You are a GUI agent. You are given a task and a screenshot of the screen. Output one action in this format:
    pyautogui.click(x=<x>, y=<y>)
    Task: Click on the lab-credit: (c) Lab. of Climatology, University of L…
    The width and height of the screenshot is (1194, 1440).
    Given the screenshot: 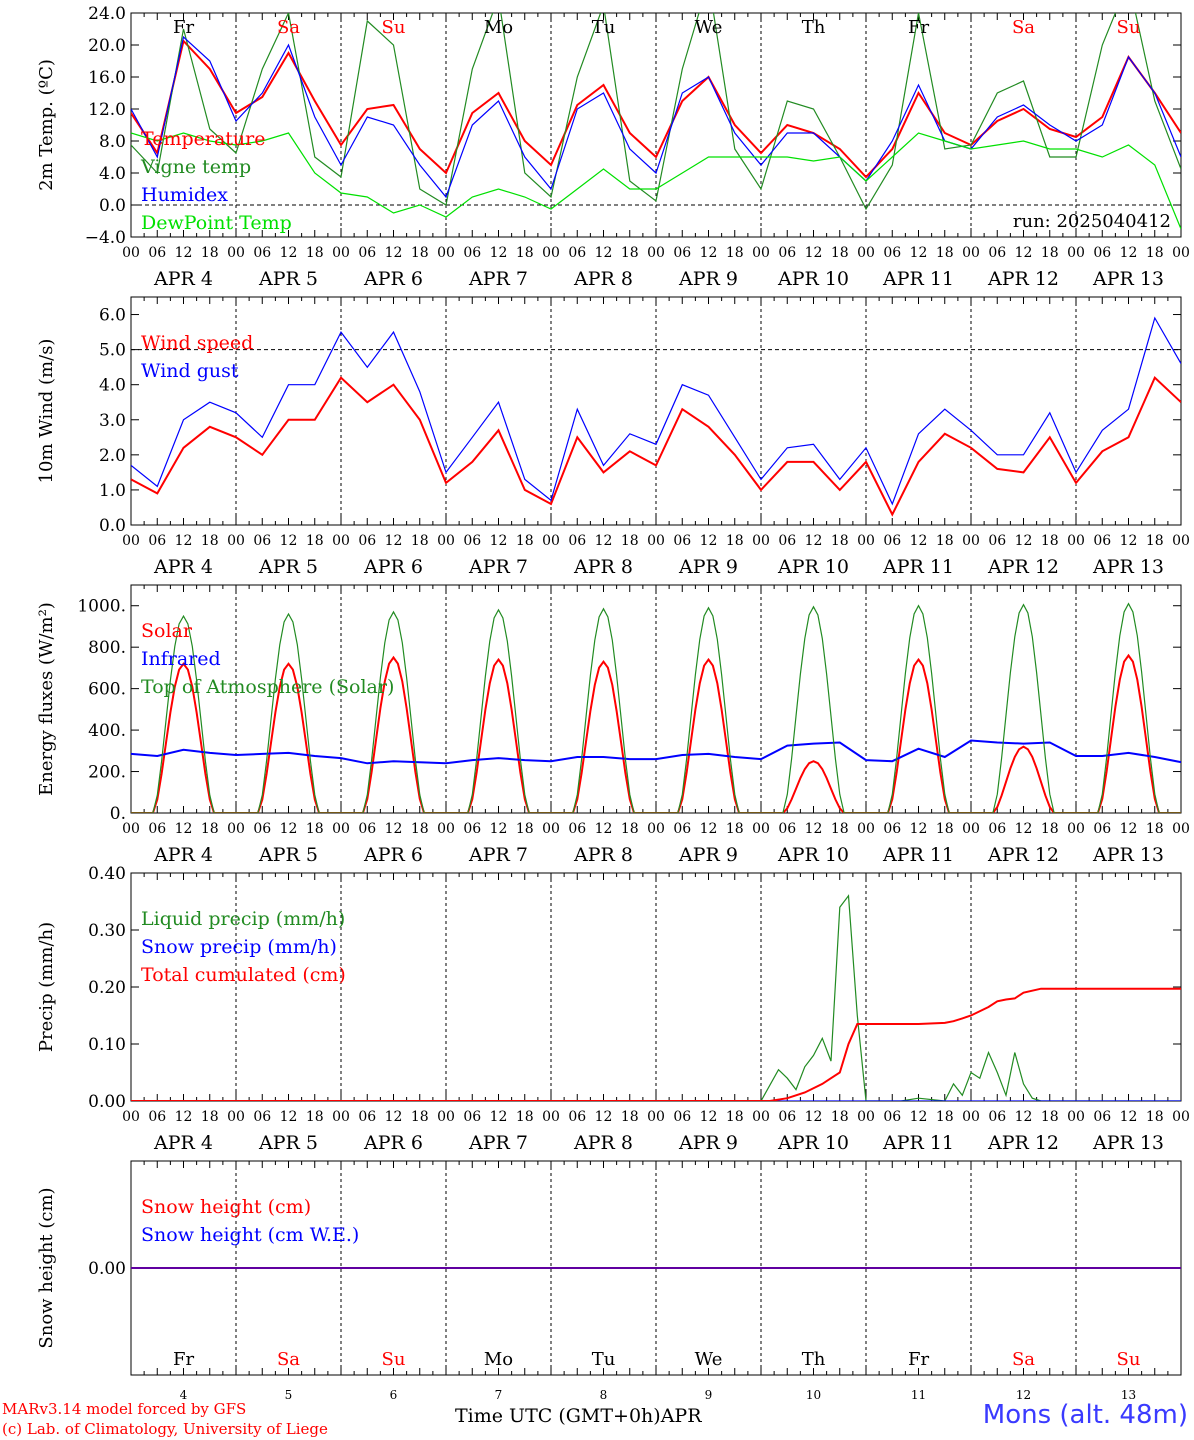 What is the action you would take?
    pyautogui.click(x=165, y=1429)
    